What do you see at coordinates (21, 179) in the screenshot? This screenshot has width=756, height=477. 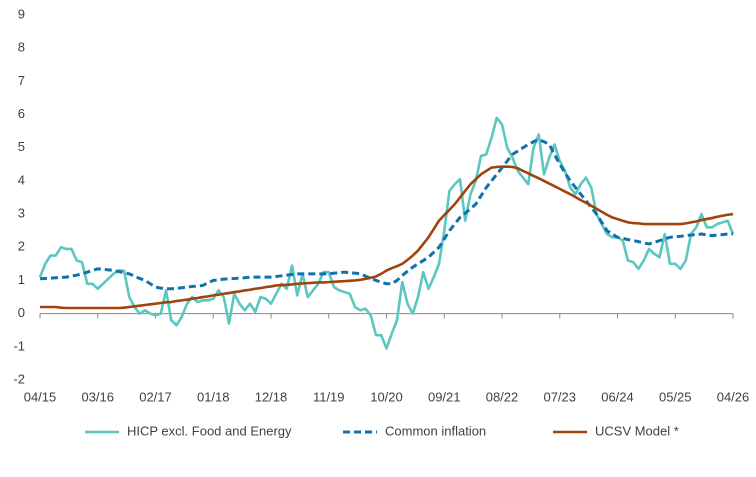 I see `y-tick-label: 4` at bounding box center [21, 179].